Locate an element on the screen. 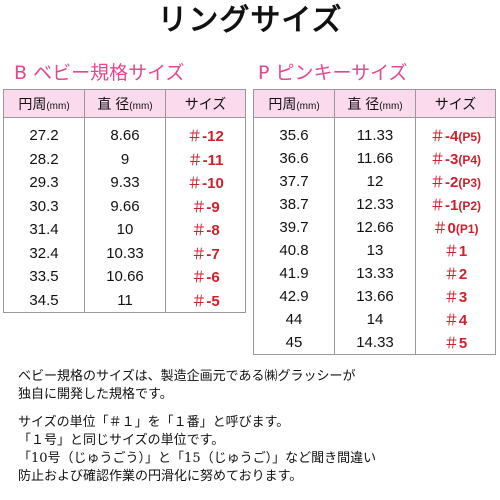 The image size is (500, 500). baby-size-heading: B ベビー規格サイズ is located at coordinates (99, 73).